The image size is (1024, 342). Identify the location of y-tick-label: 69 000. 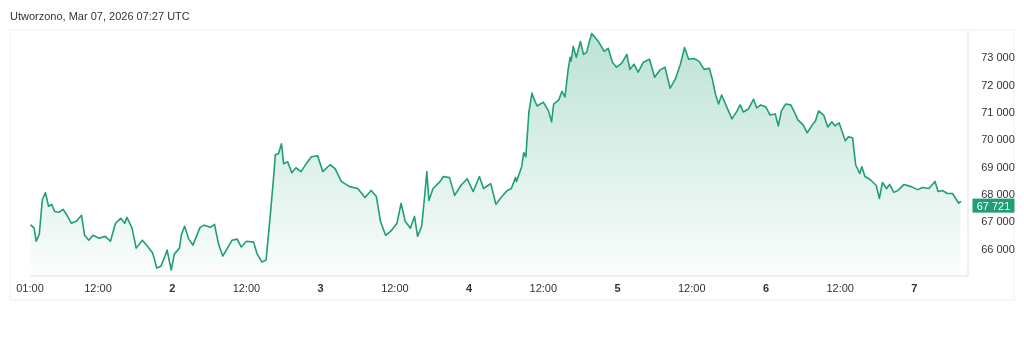
(998, 166).